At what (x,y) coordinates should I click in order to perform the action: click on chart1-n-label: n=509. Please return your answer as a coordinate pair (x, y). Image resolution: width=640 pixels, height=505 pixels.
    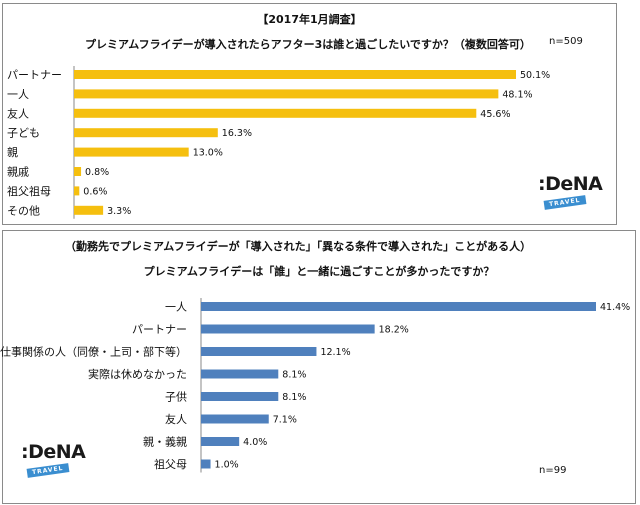
    Looking at the image, I should click on (566, 41).